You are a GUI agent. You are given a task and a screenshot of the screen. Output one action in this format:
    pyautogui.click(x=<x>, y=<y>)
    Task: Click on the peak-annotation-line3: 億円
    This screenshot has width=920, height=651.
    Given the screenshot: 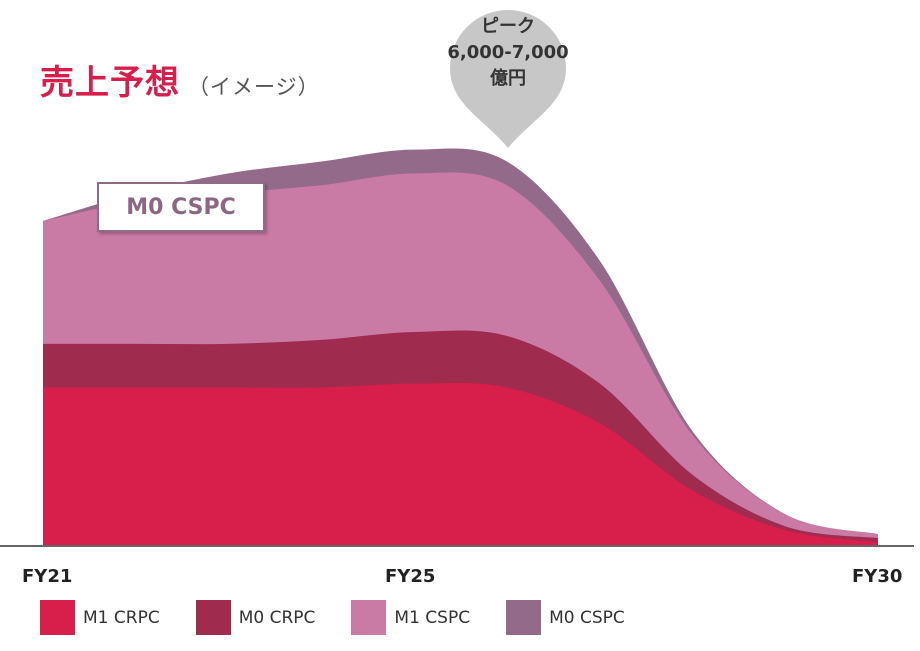 What is the action you would take?
    pyautogui.click(x=508, y=78)
    